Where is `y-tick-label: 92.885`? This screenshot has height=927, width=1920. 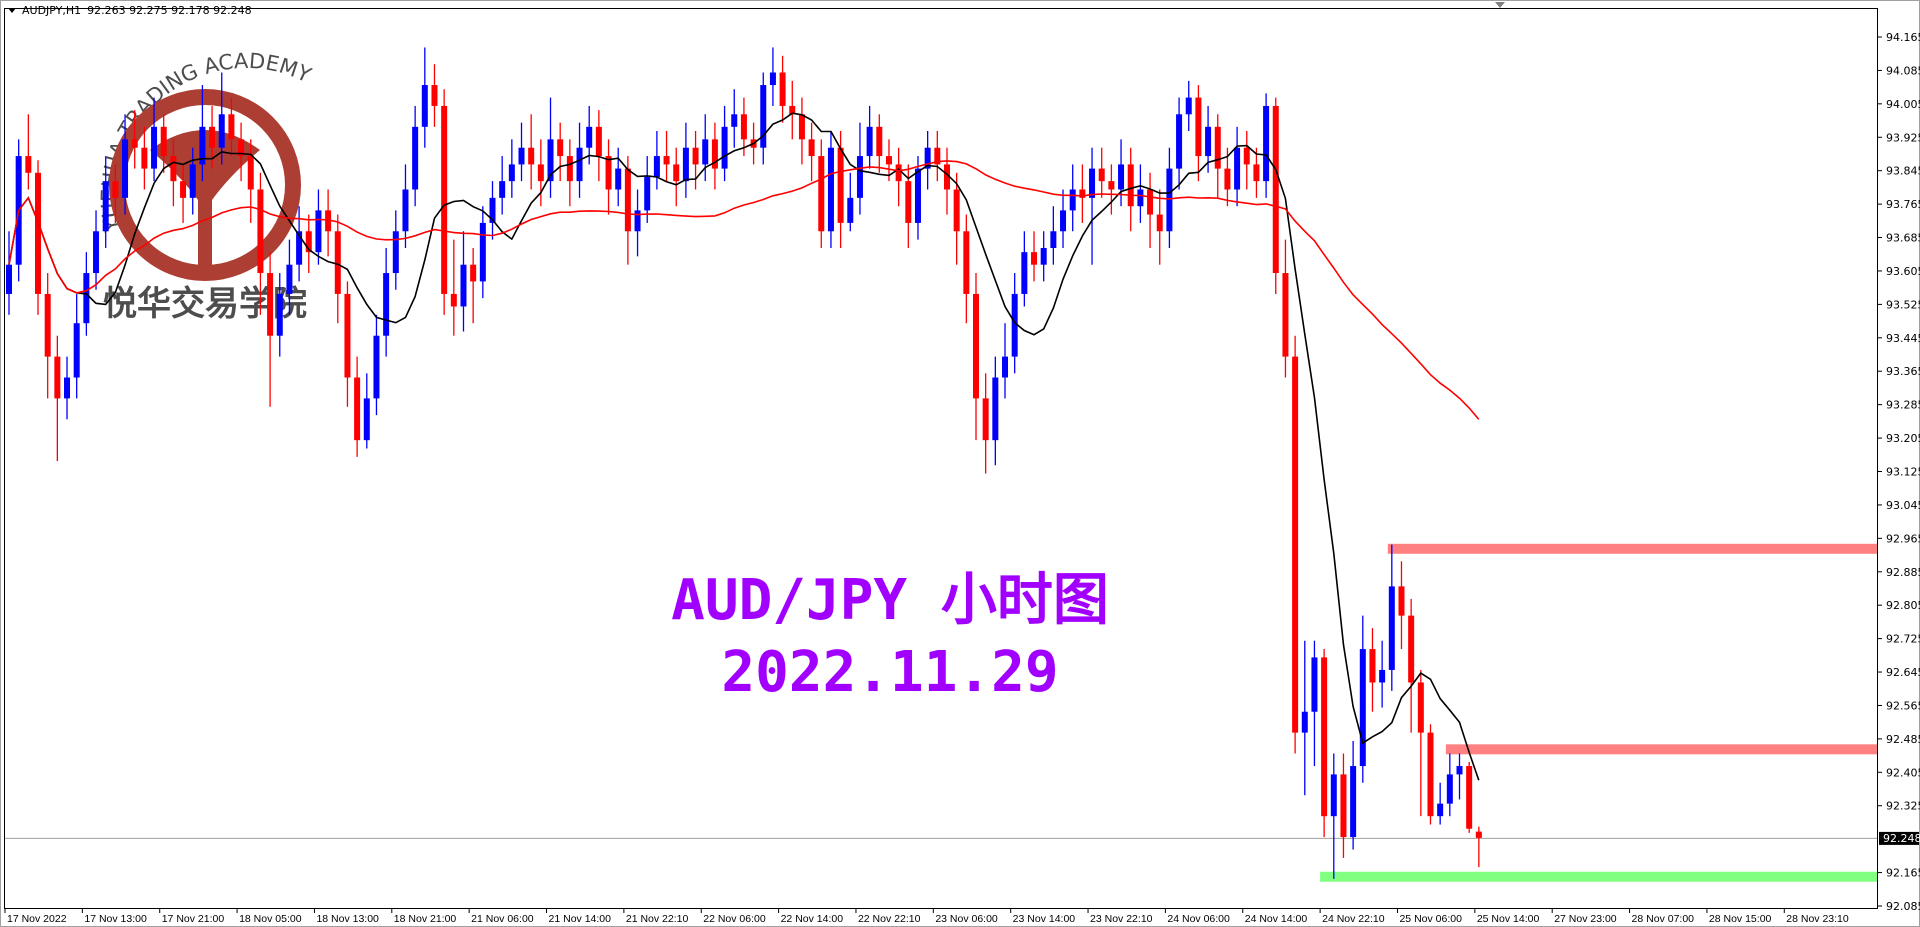
y-tick-label: 92.885 is located at coordinates (1903, 572).